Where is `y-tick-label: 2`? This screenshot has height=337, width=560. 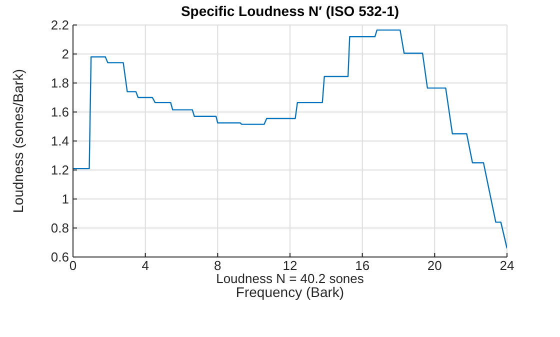
y-tick-label: 2 is located at coordinates (65, 54).